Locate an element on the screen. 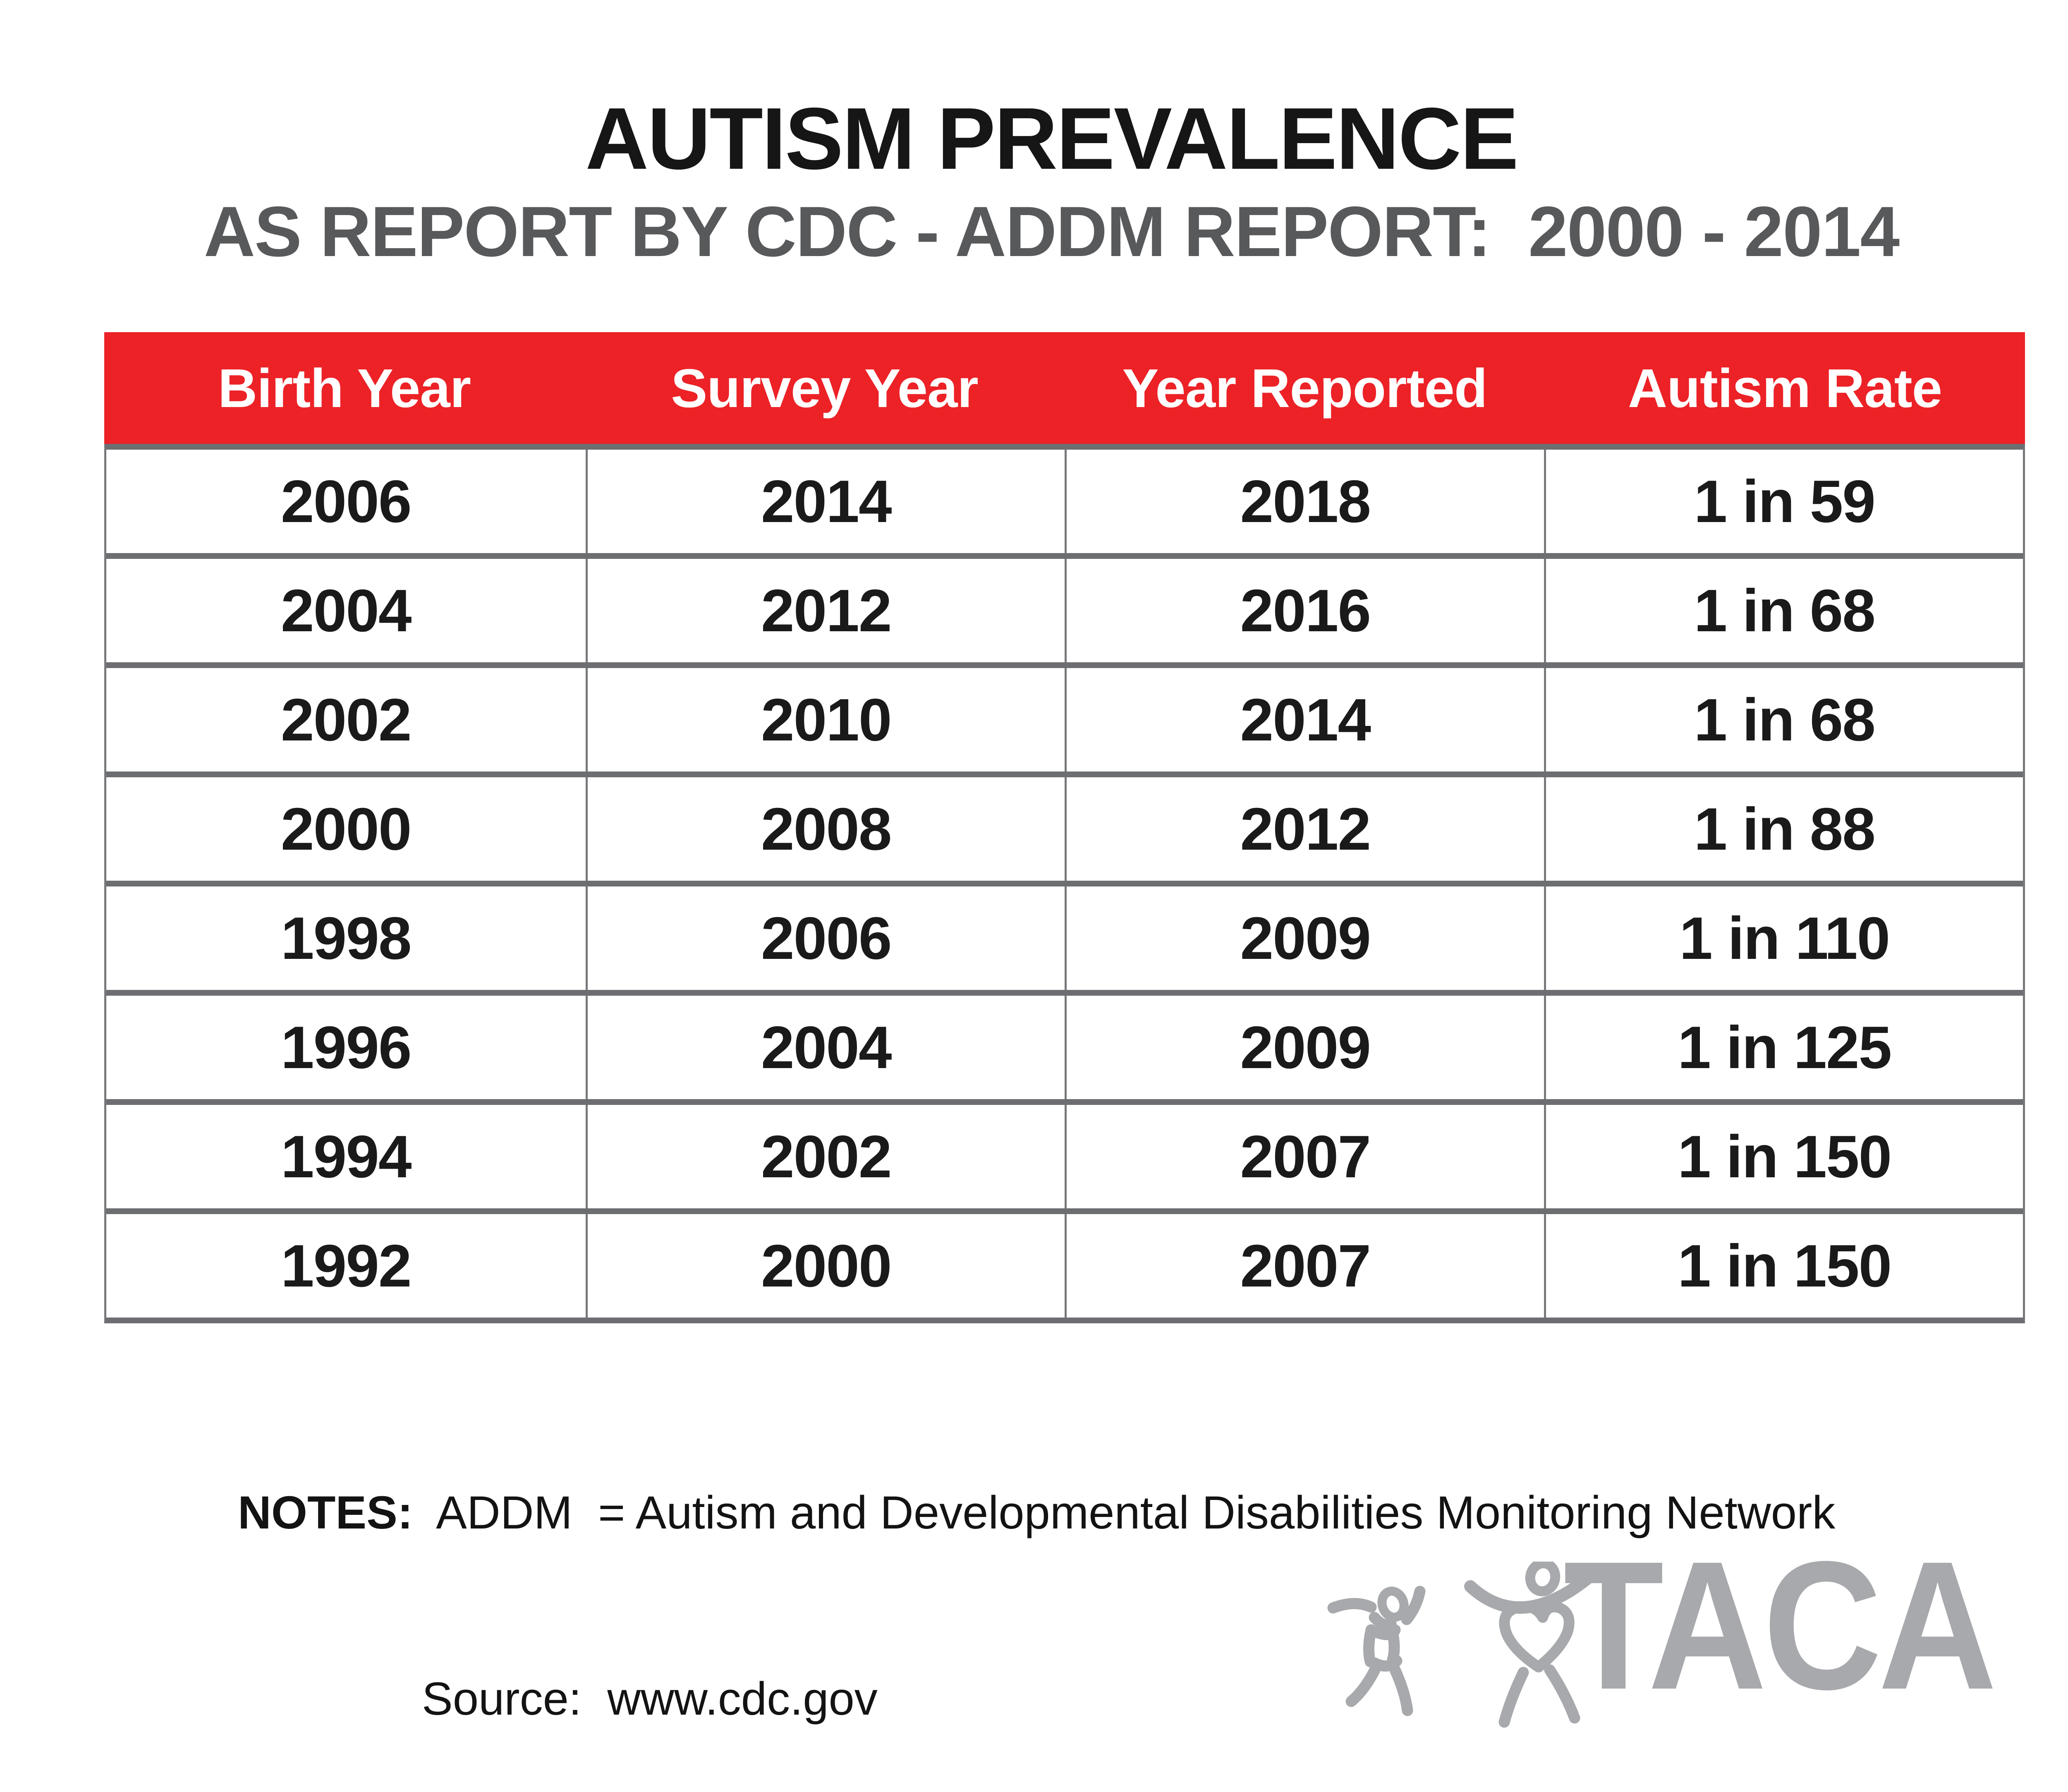  table-row: 2000 2008 2012 1 in 88 is located at coordinates (1064, 831).